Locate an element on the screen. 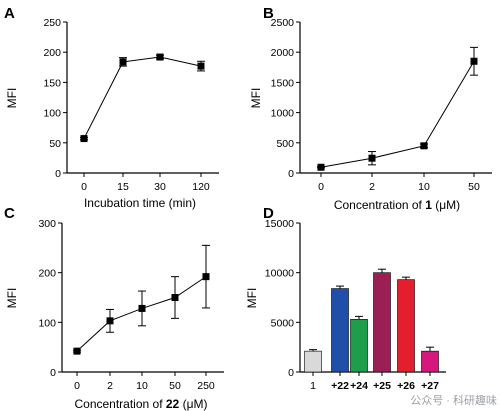 This screenshot has height=411, width=500. panel-b-x-title-part: μ is located at coordinates (442, 205).